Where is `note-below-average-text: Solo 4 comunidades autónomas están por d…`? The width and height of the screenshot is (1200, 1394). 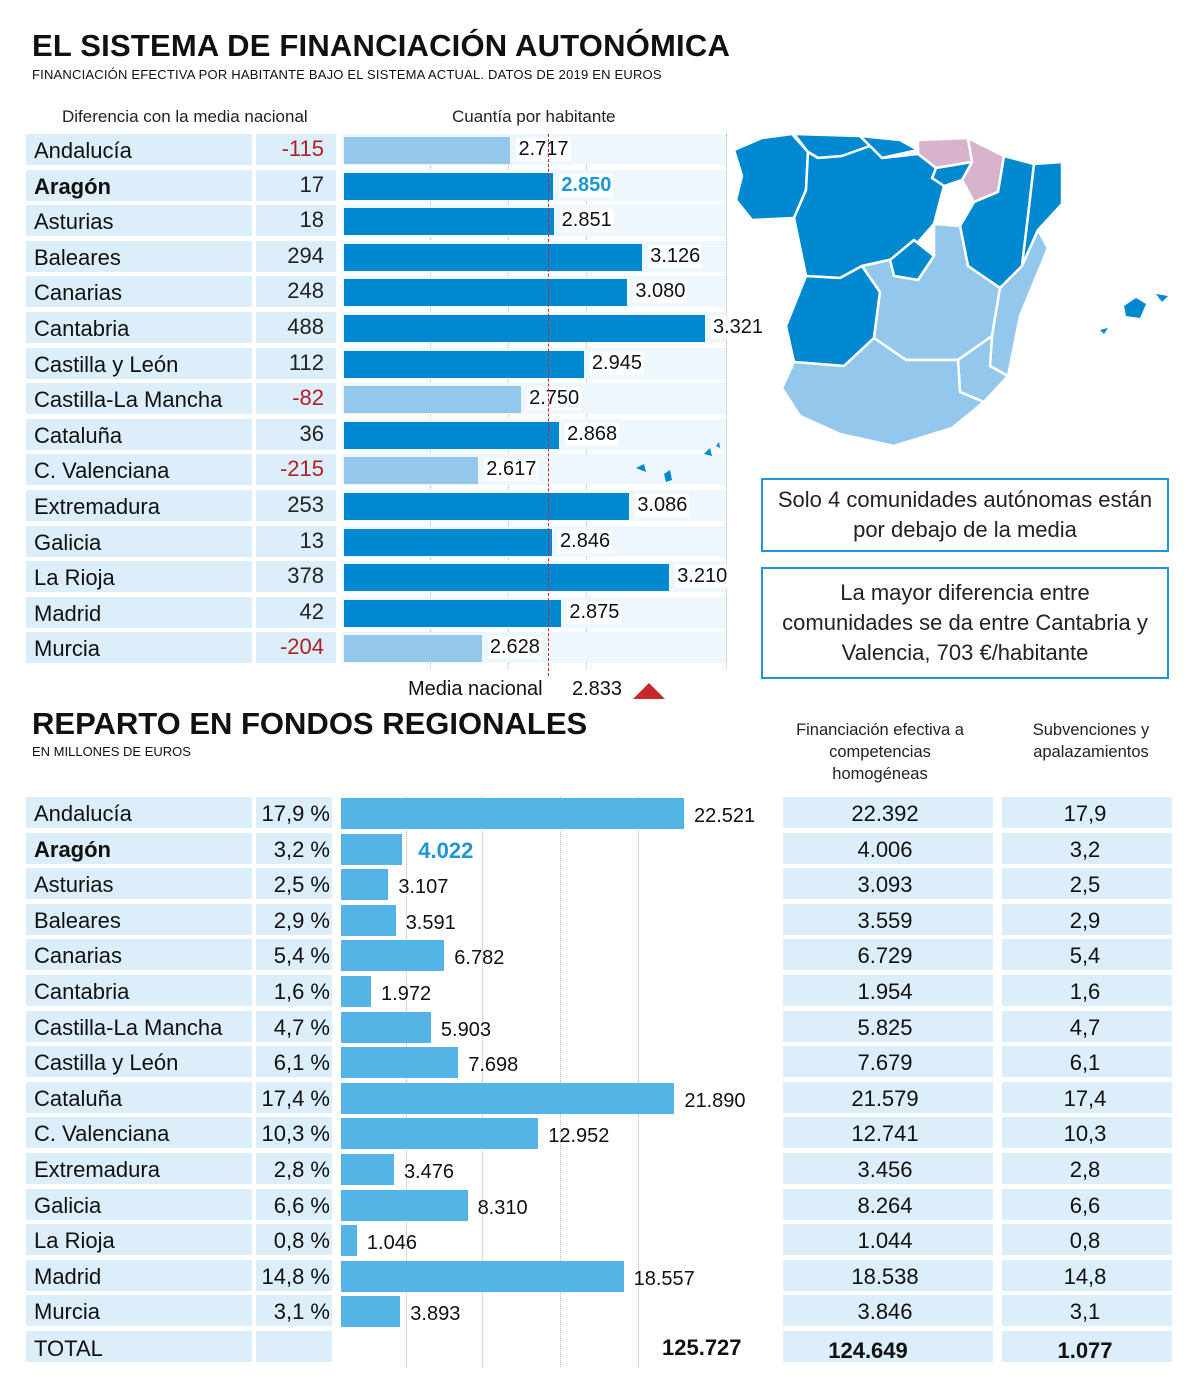
note-below-average-text: Solo 4 comunidades autónomas están por d… is located at coordinates (965, 514).